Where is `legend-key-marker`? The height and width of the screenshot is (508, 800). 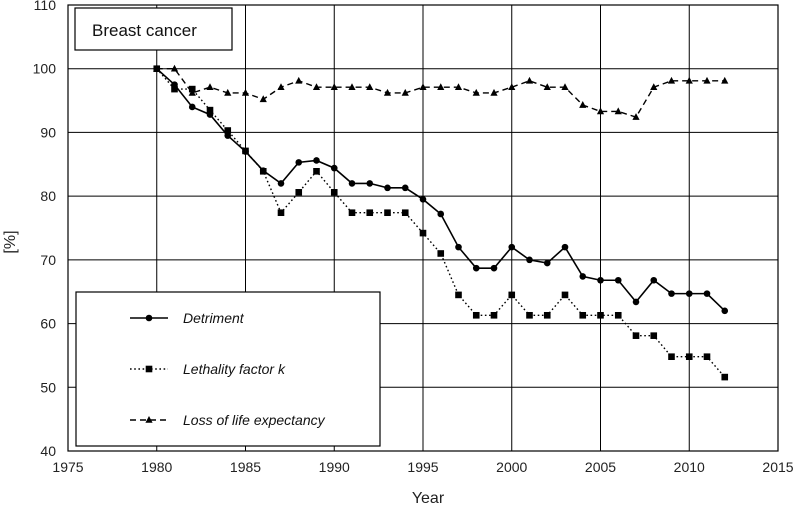
legend-key-marker is located at coordinates (149, 419).